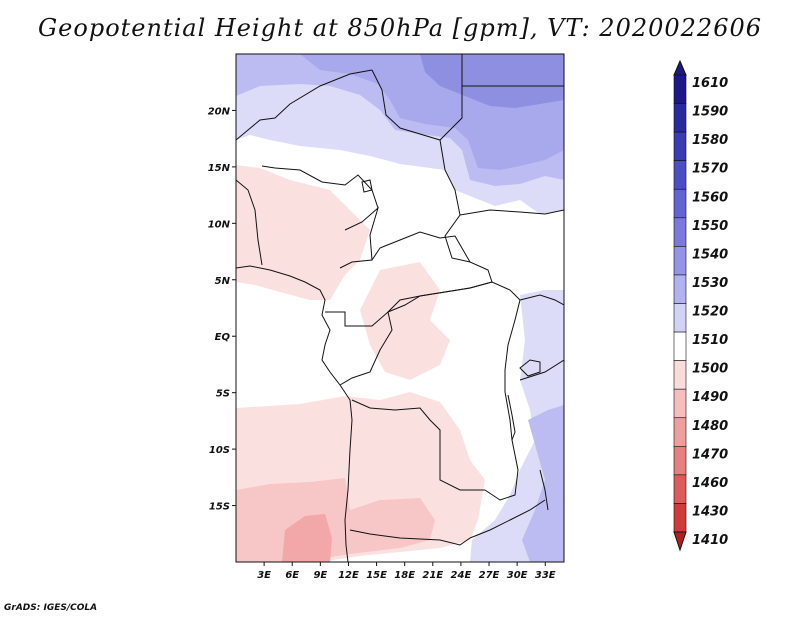 The width and height of the screenshot is (800, 618). What do you see at coordinates (222, 309) in the screenshot?
I see `latitude-axis: 20N 15N 10N 5N EQ 5S 10S 15S` at bounding box center [222, 309].